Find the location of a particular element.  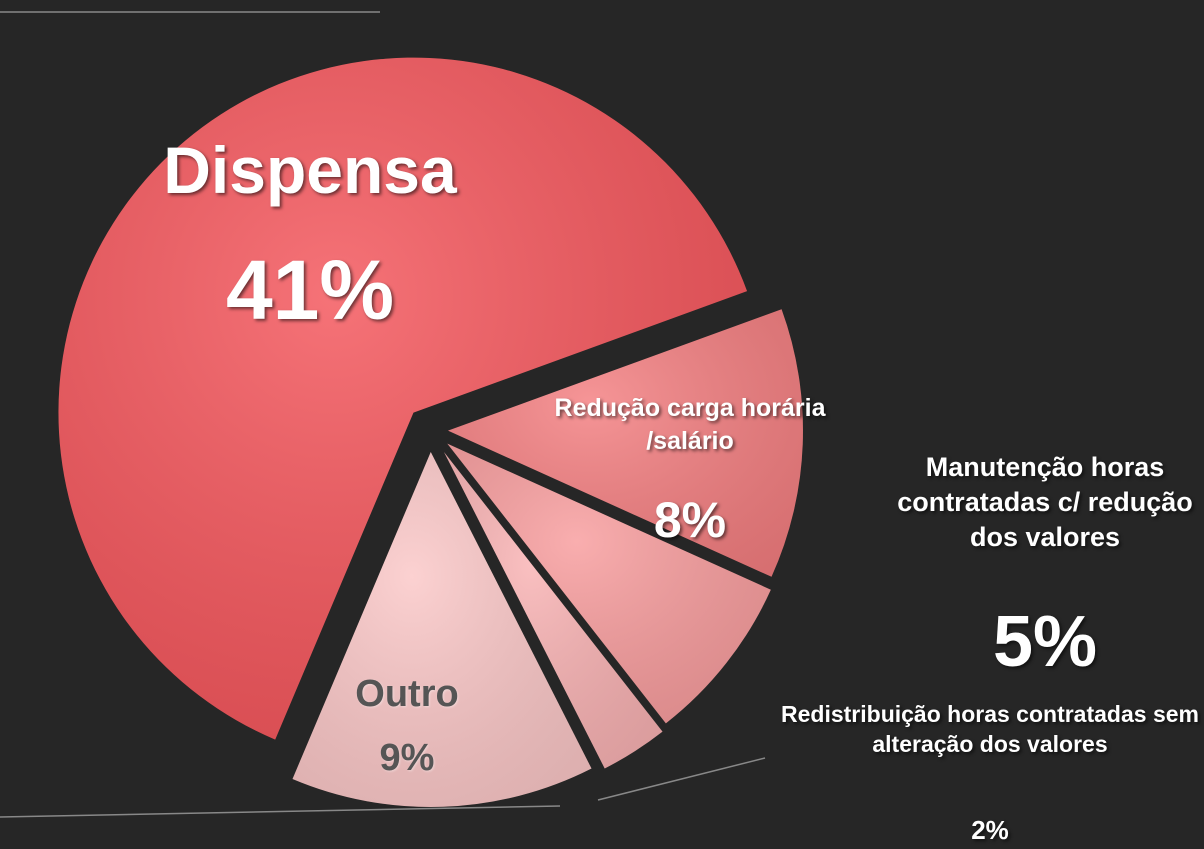

slice-value-label: 41% is located at coordinates (310, 290).